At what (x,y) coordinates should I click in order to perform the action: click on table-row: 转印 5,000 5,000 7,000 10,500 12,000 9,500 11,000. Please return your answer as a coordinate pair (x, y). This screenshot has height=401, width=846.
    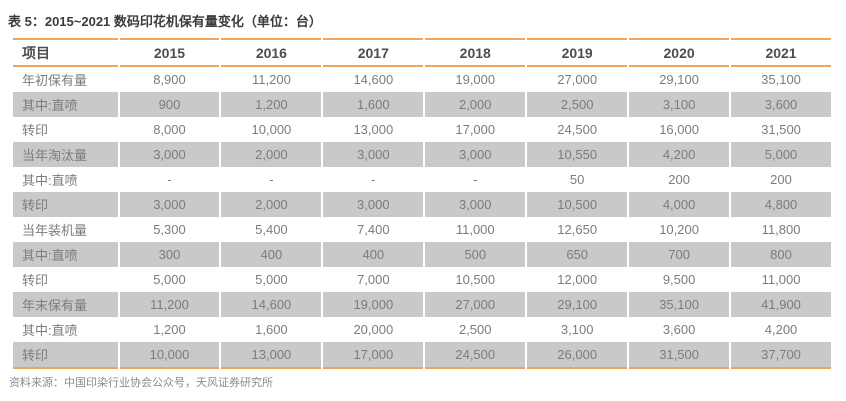
    Looking at the image, I should click on (422, 279).